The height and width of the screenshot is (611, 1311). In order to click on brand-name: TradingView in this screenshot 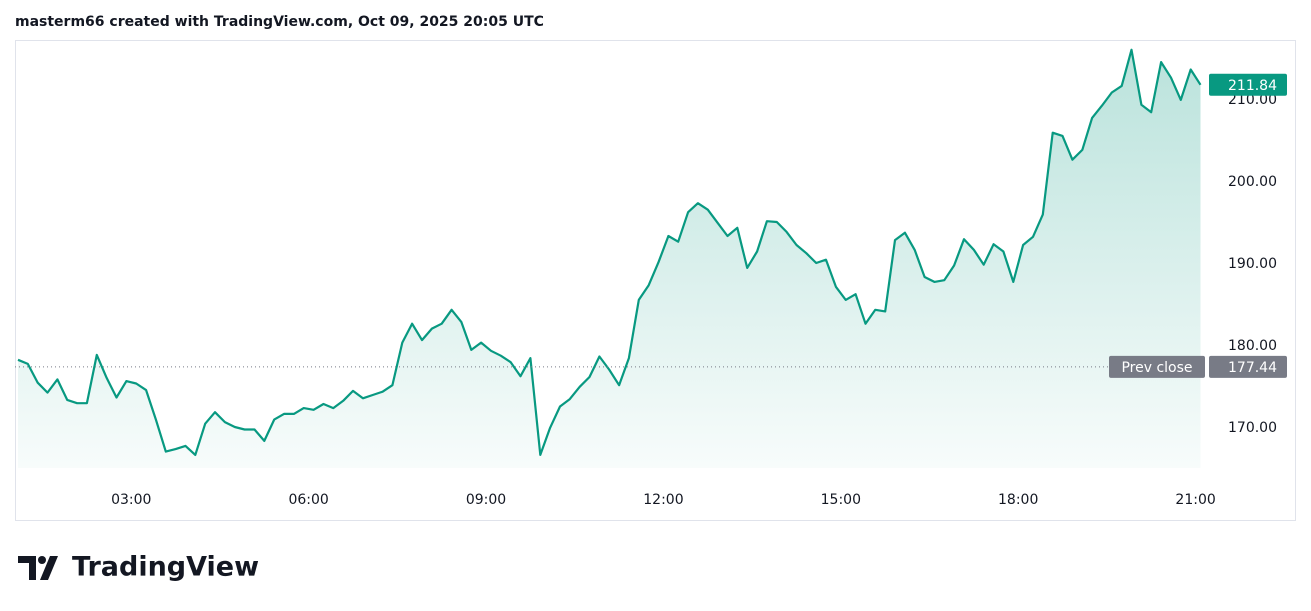, I will do `click(165, 567)`.